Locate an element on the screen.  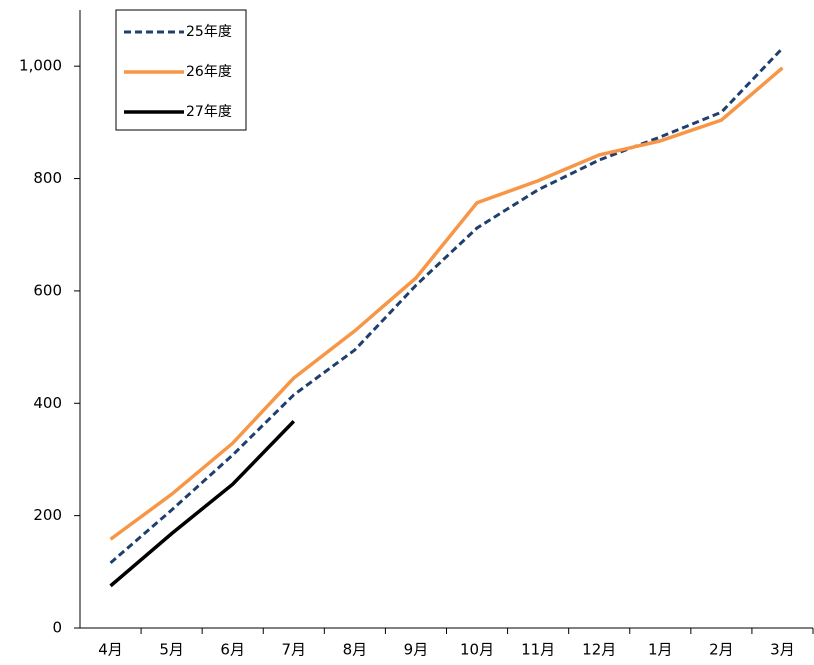
x-tick-label: 1月 is located at coordinates (660, 650).